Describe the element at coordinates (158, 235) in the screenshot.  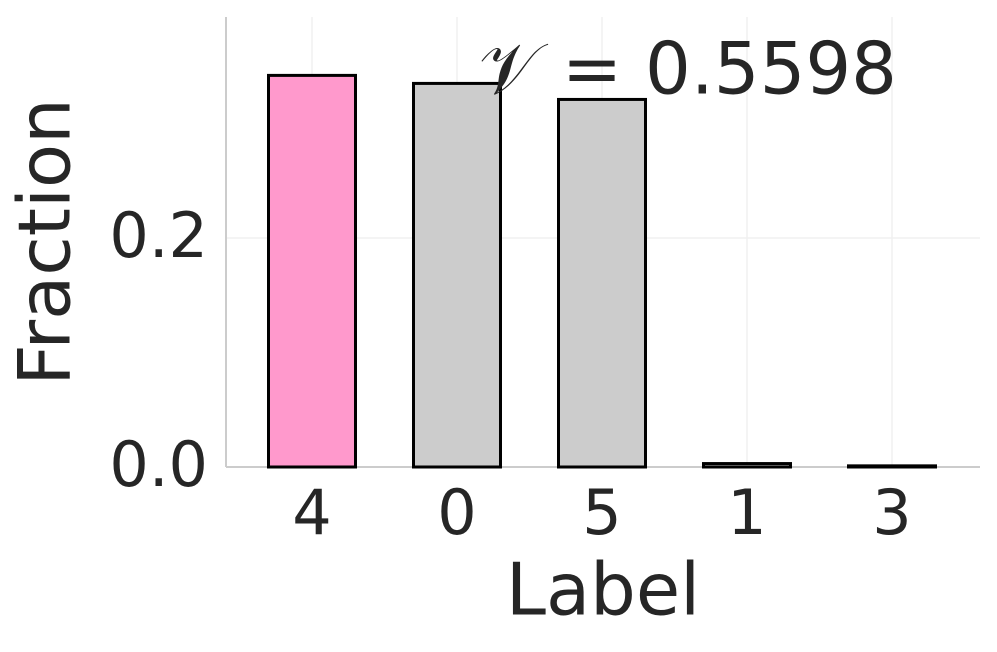
I see `y-tick-label: 0.2` at that location.